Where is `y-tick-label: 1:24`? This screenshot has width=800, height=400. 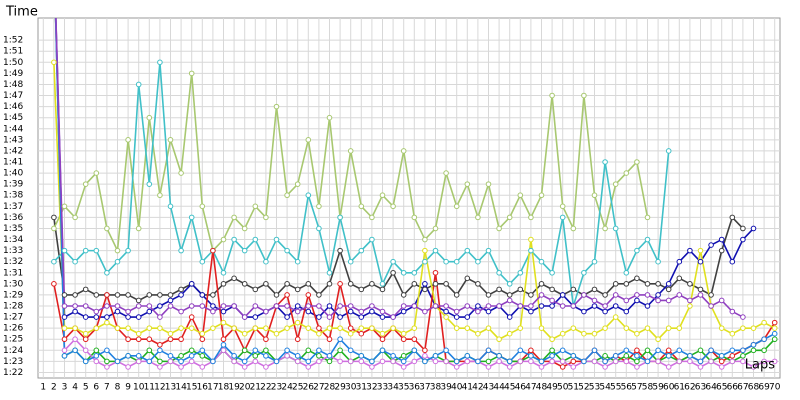
y-tick-label: 1:24 is located at coordinates (13, 351).